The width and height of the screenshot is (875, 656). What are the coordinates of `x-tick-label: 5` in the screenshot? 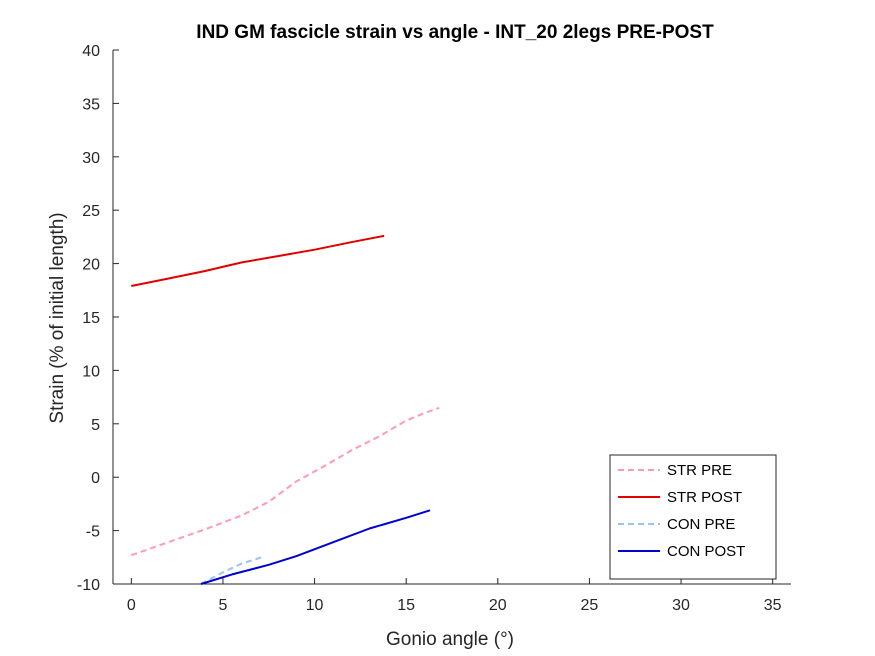 It's located at (222, 605).